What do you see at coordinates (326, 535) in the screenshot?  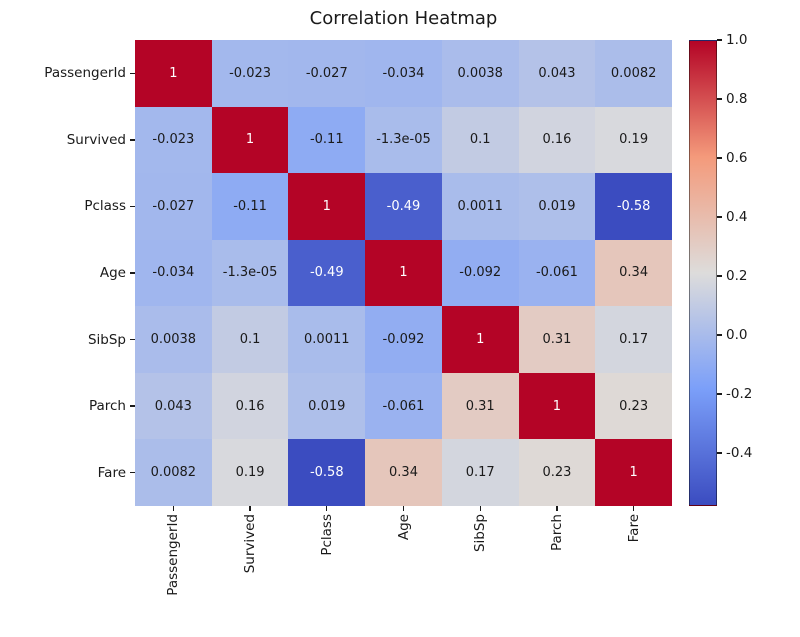 I see `x-tick-label: Pclass` at bounding box center [326, 535].